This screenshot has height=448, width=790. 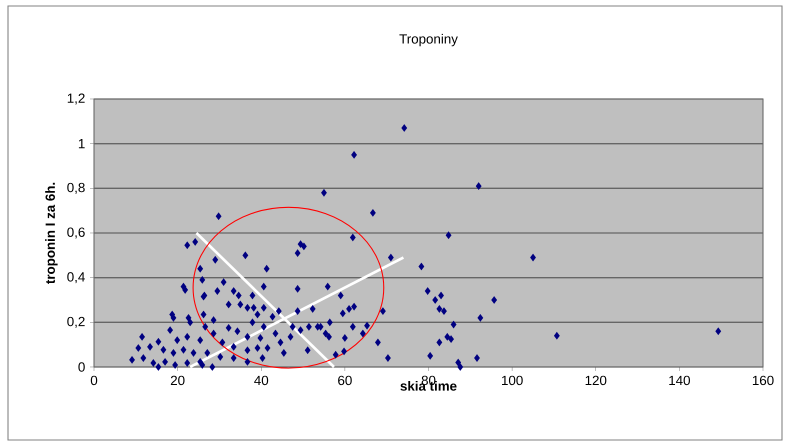 I want to click on x-tick-label: 100, so click(x=512, y=381).